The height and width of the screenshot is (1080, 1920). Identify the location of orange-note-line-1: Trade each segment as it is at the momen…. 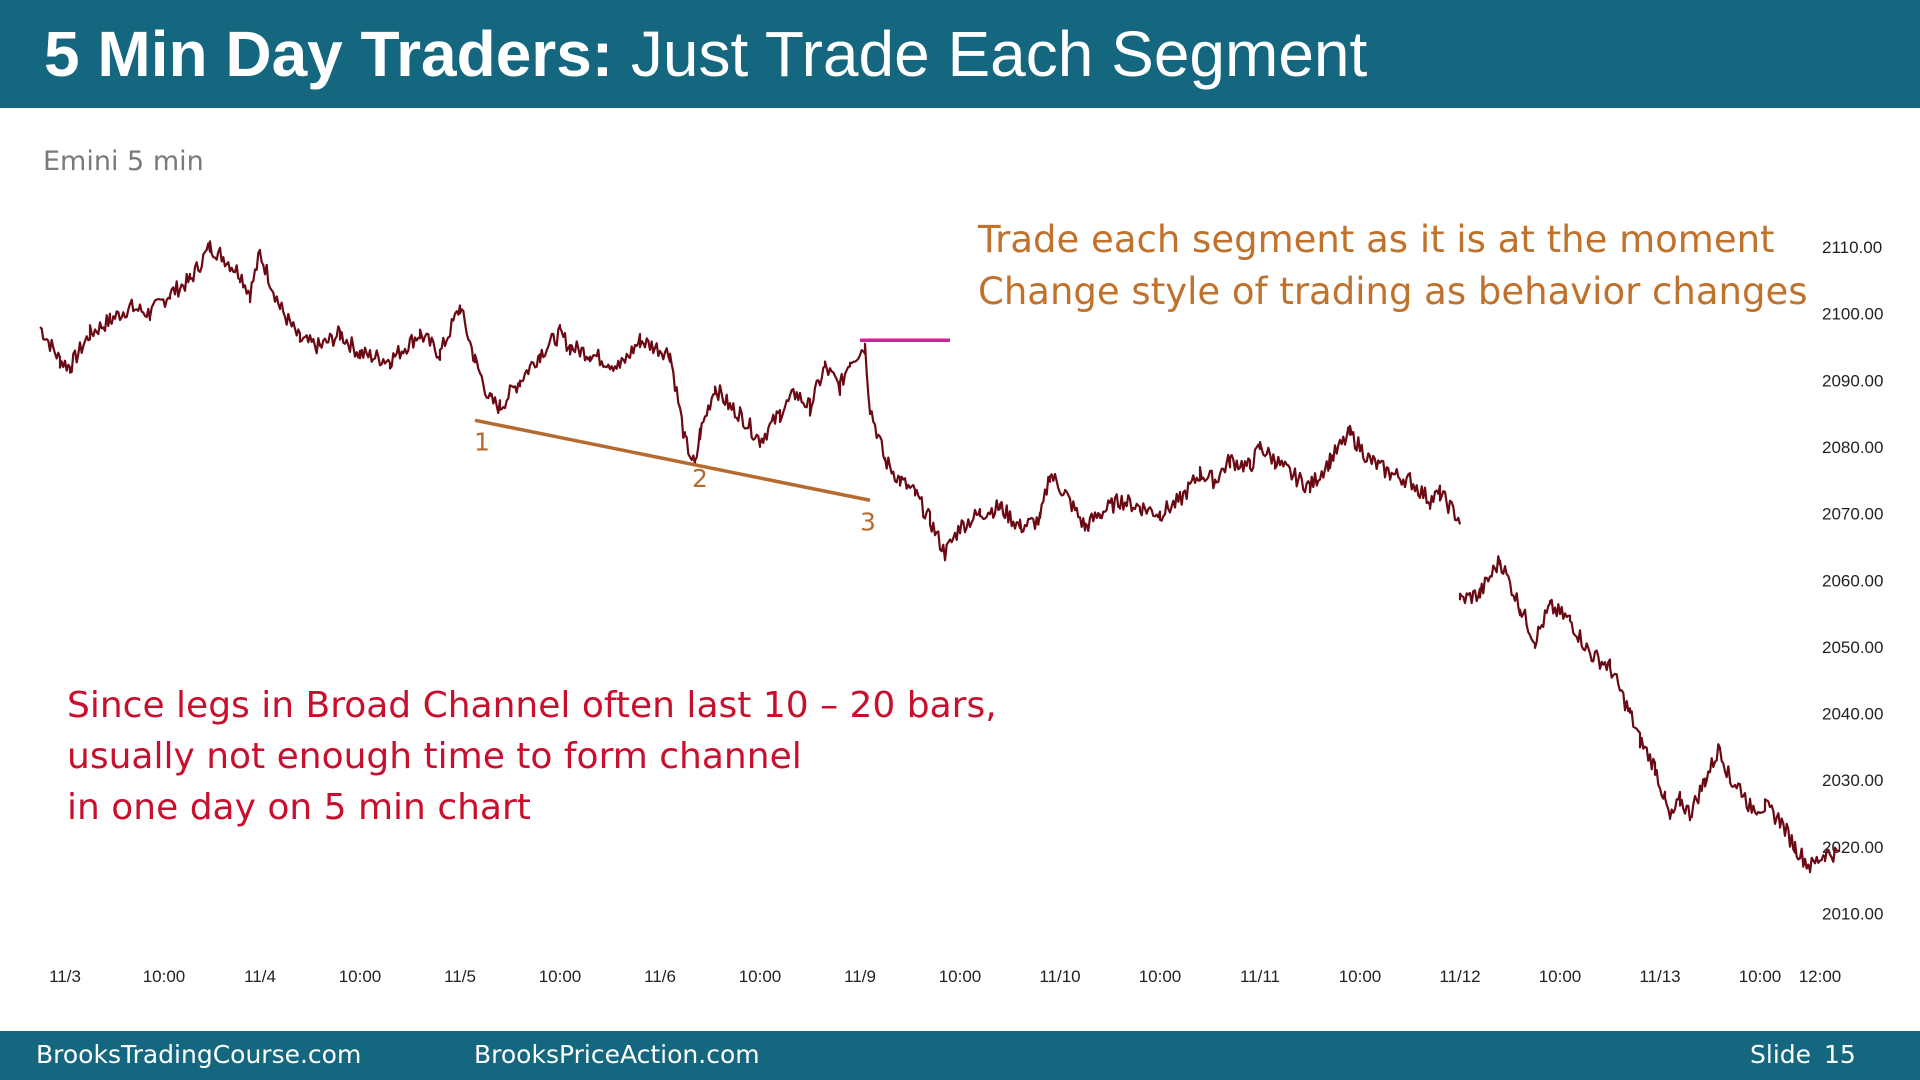
(1376, 239).